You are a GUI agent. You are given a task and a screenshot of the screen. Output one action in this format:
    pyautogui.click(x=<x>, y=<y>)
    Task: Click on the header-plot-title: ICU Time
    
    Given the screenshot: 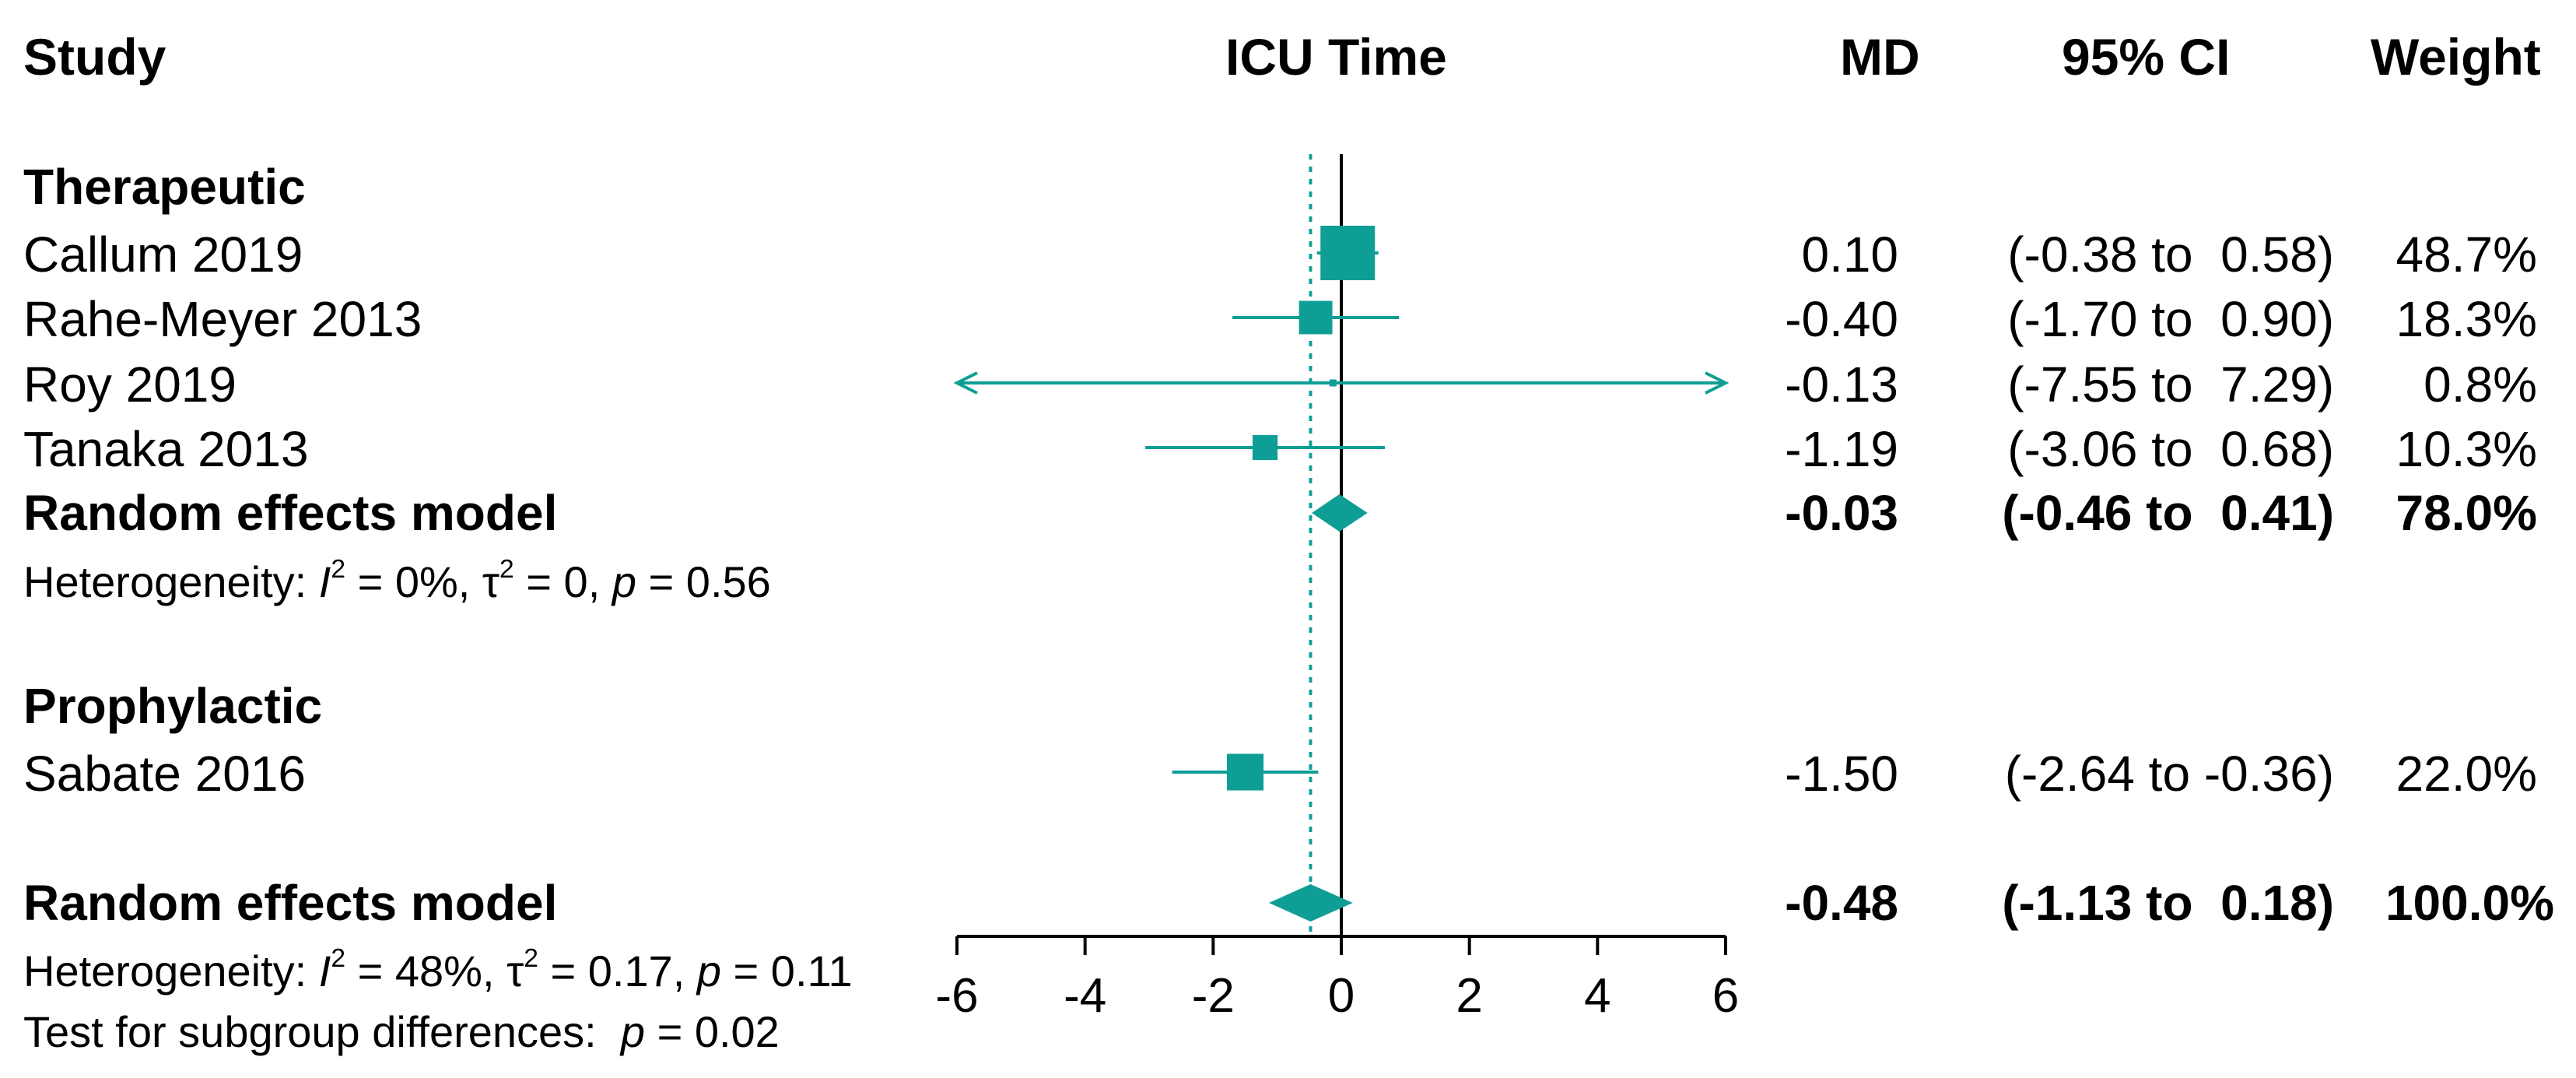 What is the action you would take?
    pyautogui.click(x=1336, y=57)
    